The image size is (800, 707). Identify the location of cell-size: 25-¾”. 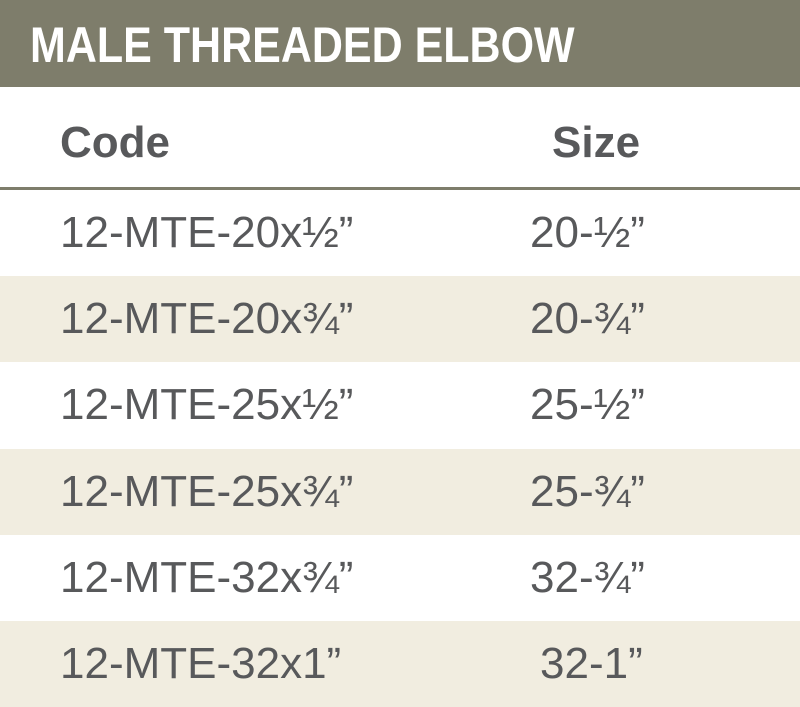
(587, 491).